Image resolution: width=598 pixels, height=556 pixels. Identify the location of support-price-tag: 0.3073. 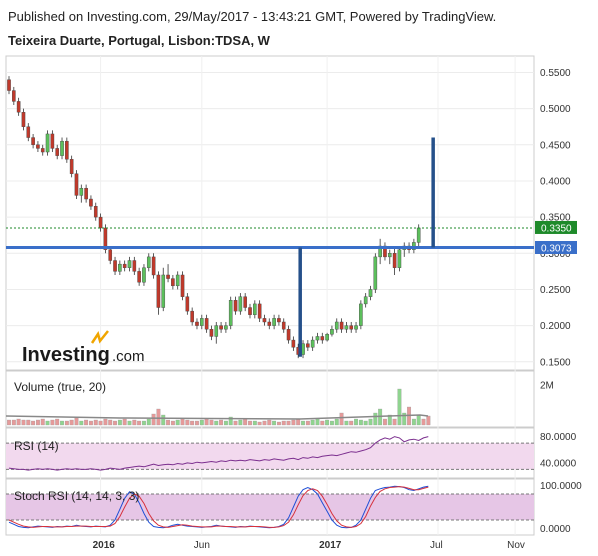
(556, 247).